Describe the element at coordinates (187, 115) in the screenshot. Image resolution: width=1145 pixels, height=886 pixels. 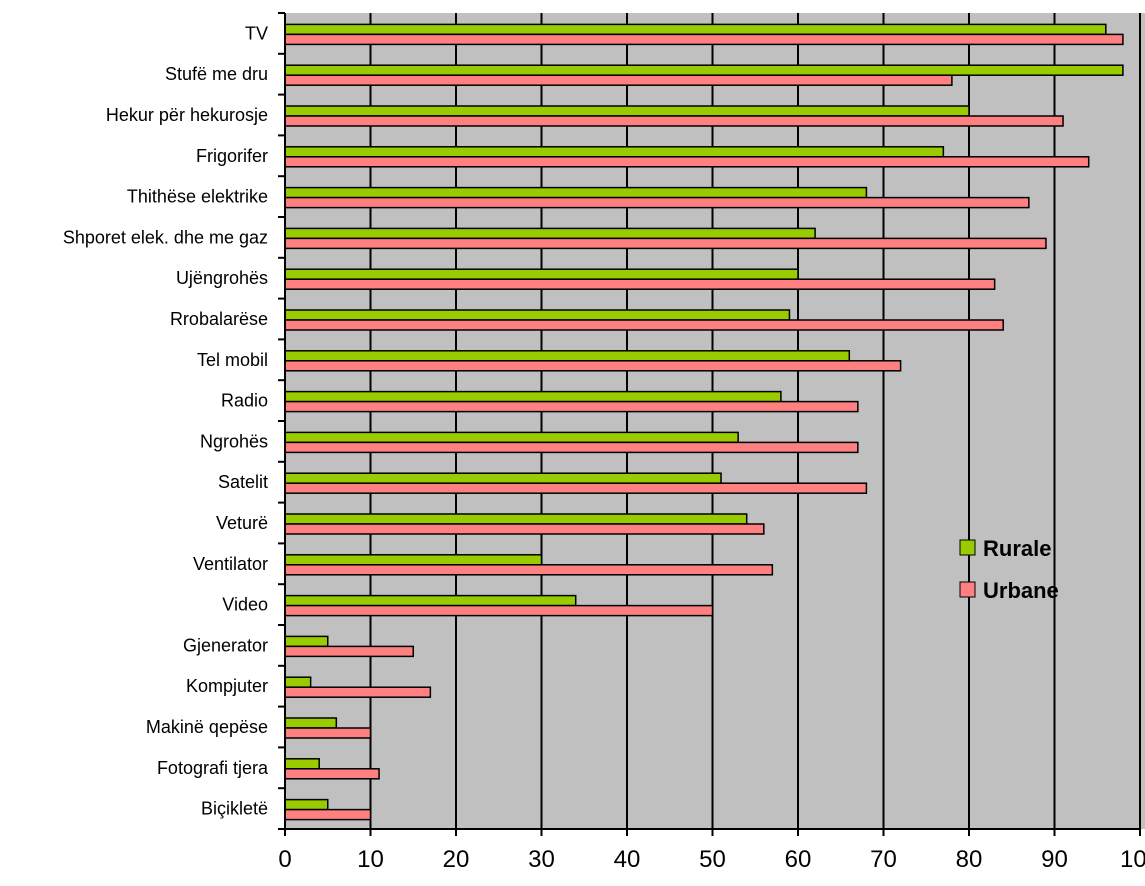
I see `category-label: Hekur për hekurosje` at that location.